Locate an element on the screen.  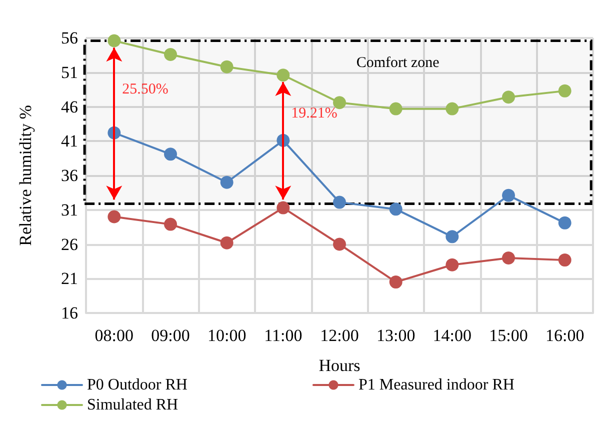
y-tick-label: 41 is located at coordinates (69, 141).